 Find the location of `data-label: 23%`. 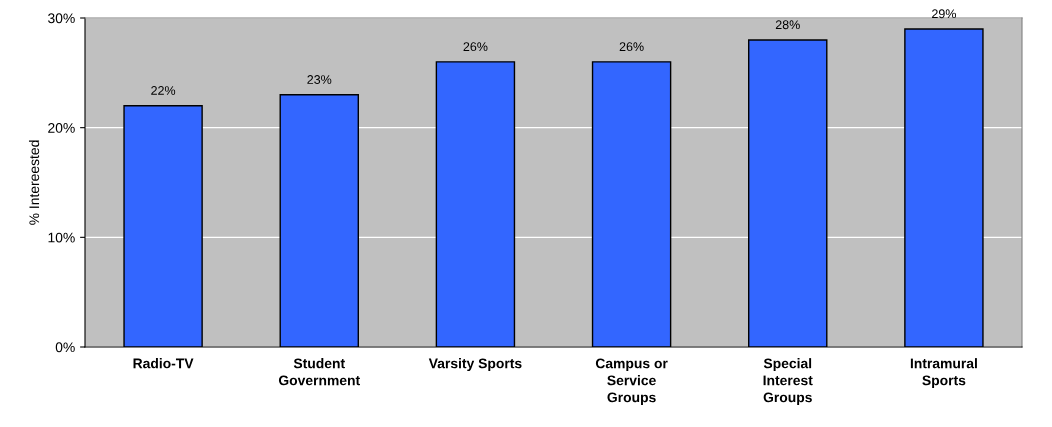

data-label: 23% is located at coordinates (319, 79).